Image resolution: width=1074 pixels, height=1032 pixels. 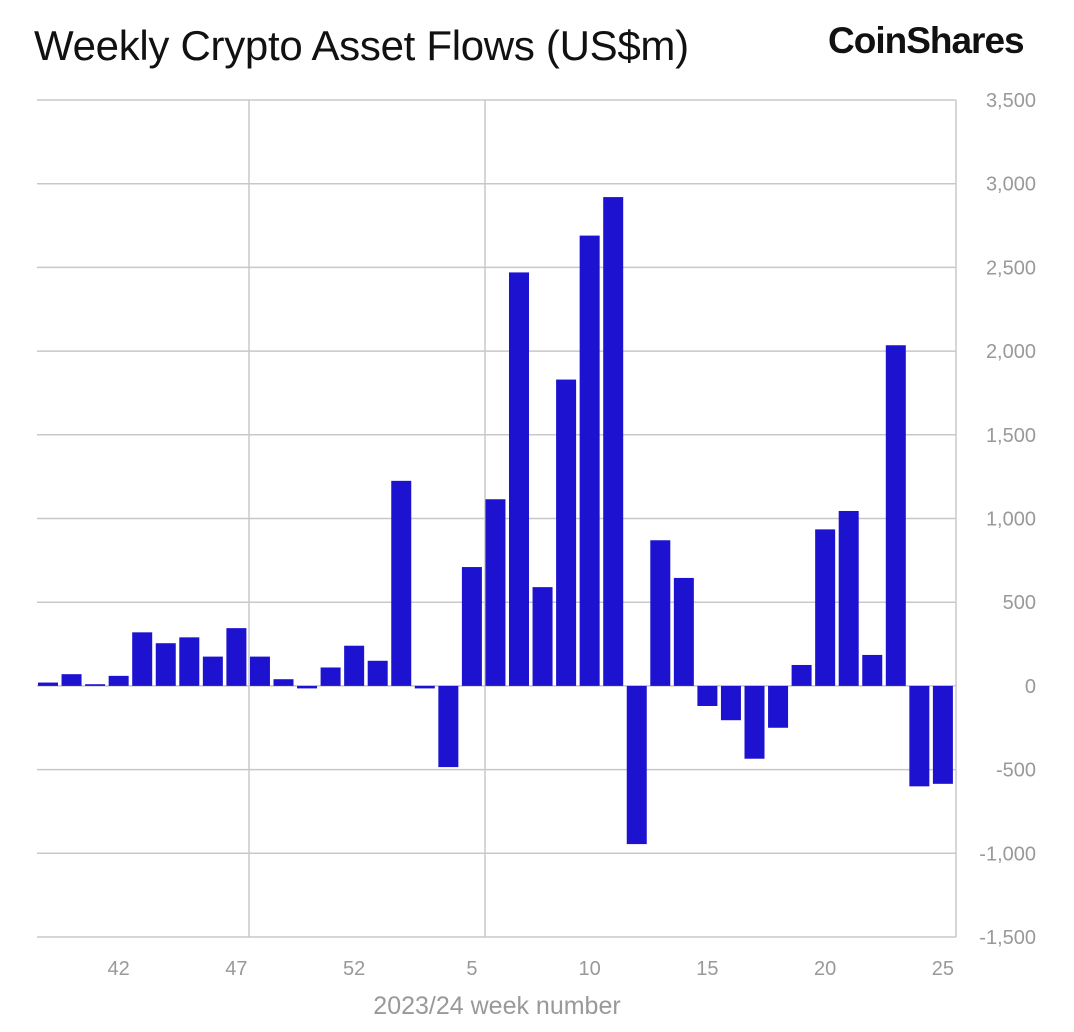 What do you see at coordinates (1030, 687) in the screenshot?
I see `y-tick-label: 0` at bounding box center [1030, 687].